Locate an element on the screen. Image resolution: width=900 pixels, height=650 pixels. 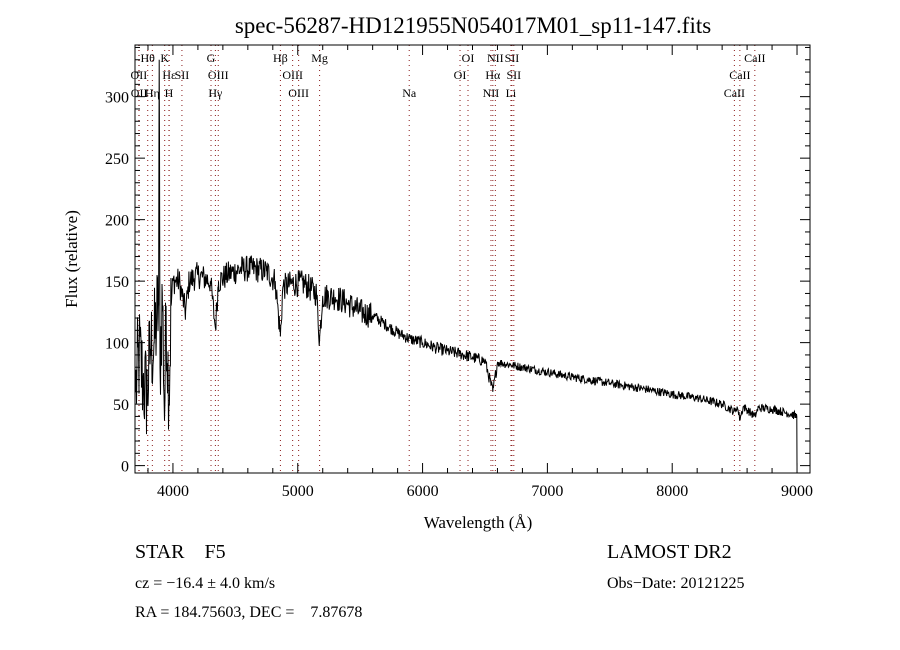
marker-label: Hη is located at coordinates (152, 93).